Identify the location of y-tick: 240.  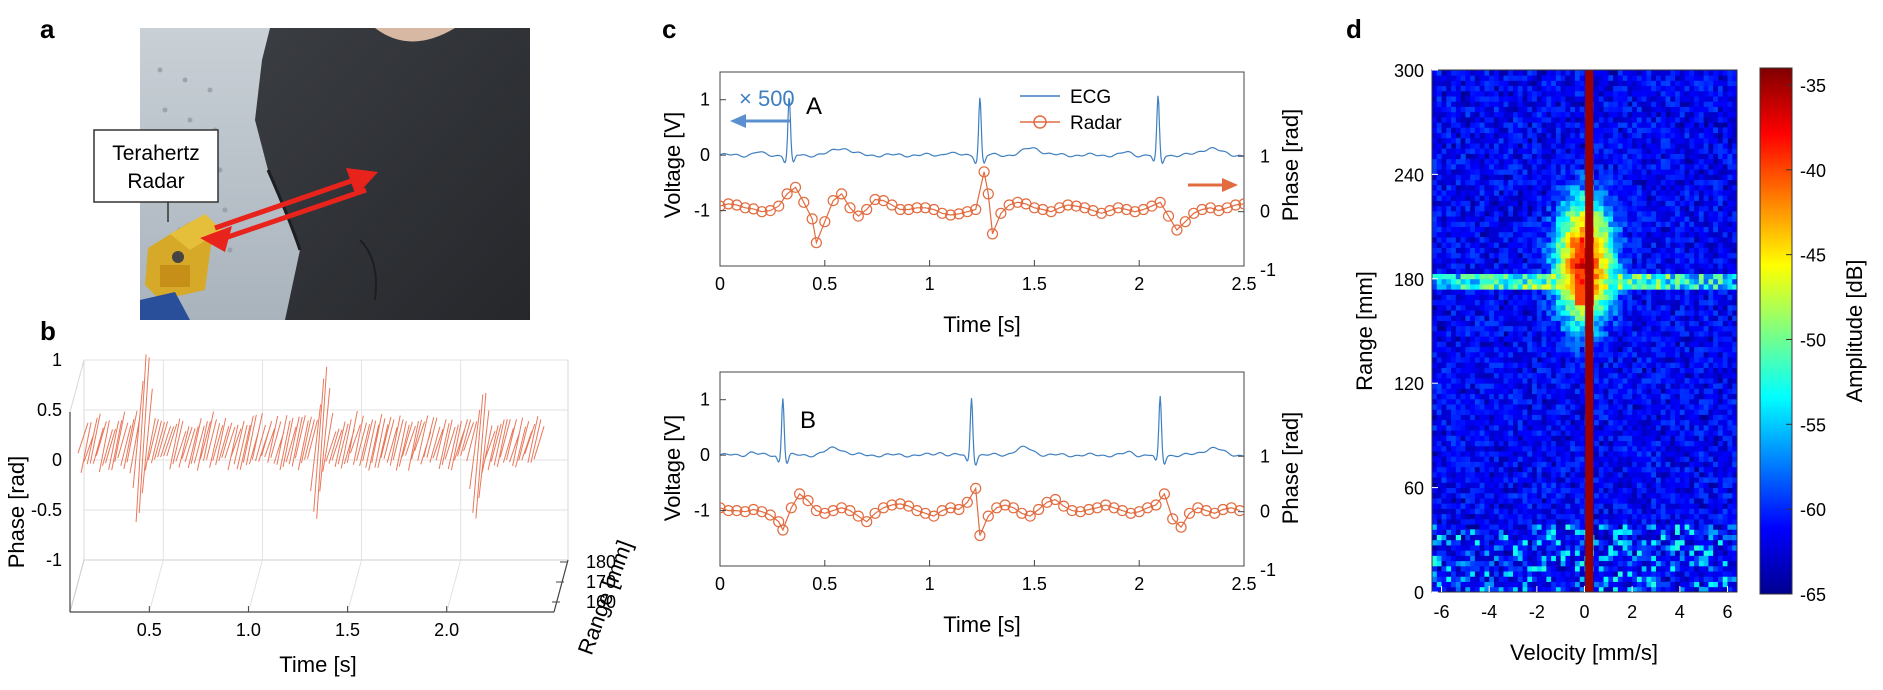
(1409, 175).